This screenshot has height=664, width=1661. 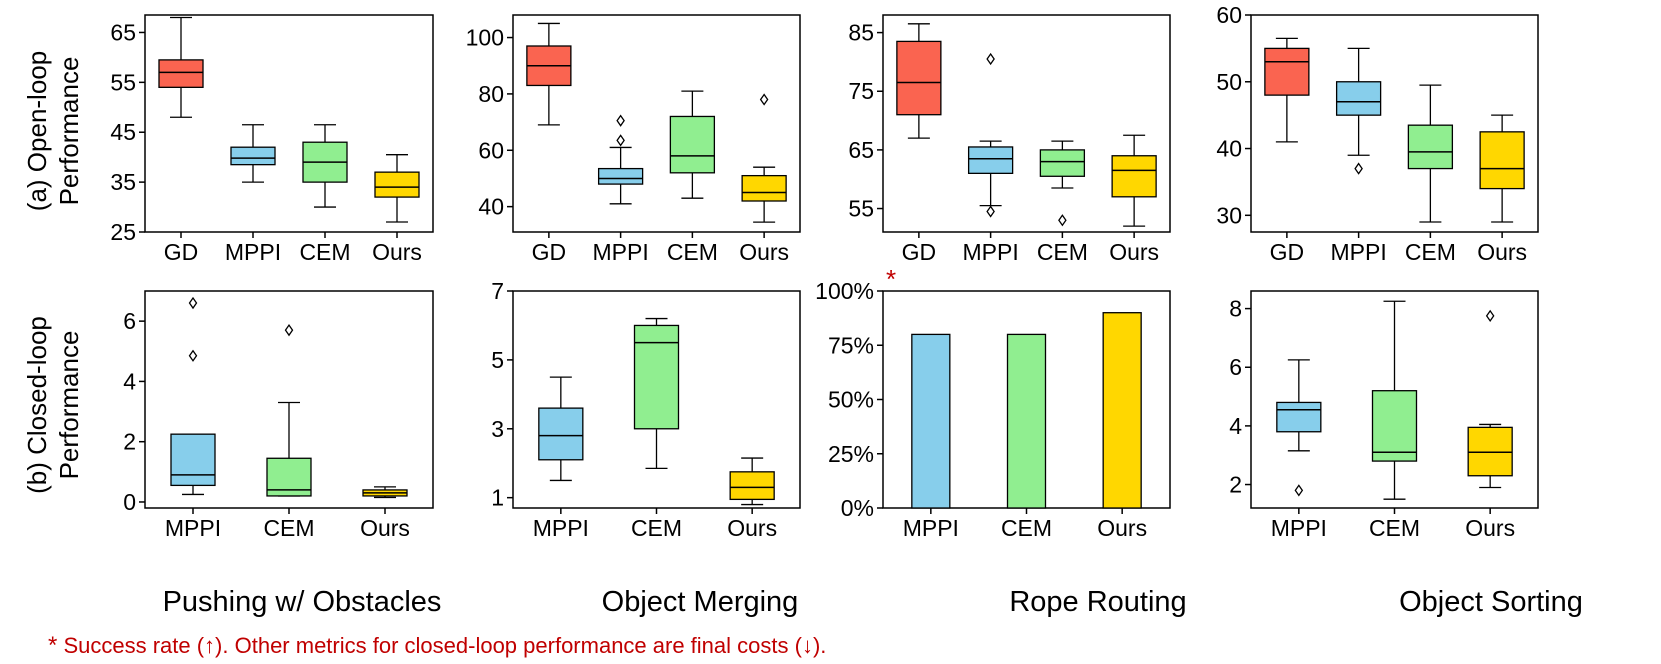 I want to click on row-label-b-line1: (b) Closed-loop, so click(x=37, y=405).